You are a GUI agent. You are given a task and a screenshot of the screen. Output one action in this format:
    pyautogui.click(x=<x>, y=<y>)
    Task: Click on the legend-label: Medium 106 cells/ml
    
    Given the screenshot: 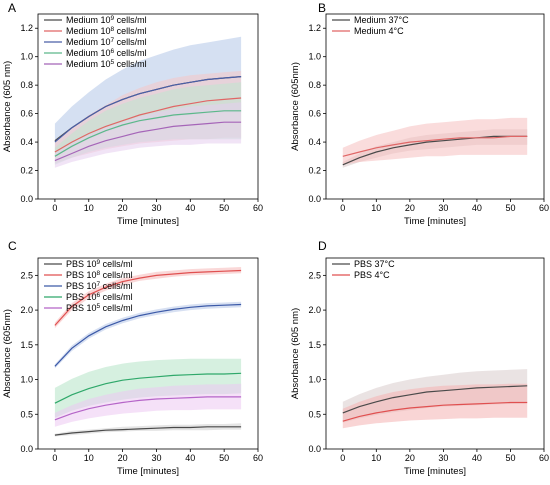 What is the action you would take?
    pyautogui.click(x=106, y=53)
    